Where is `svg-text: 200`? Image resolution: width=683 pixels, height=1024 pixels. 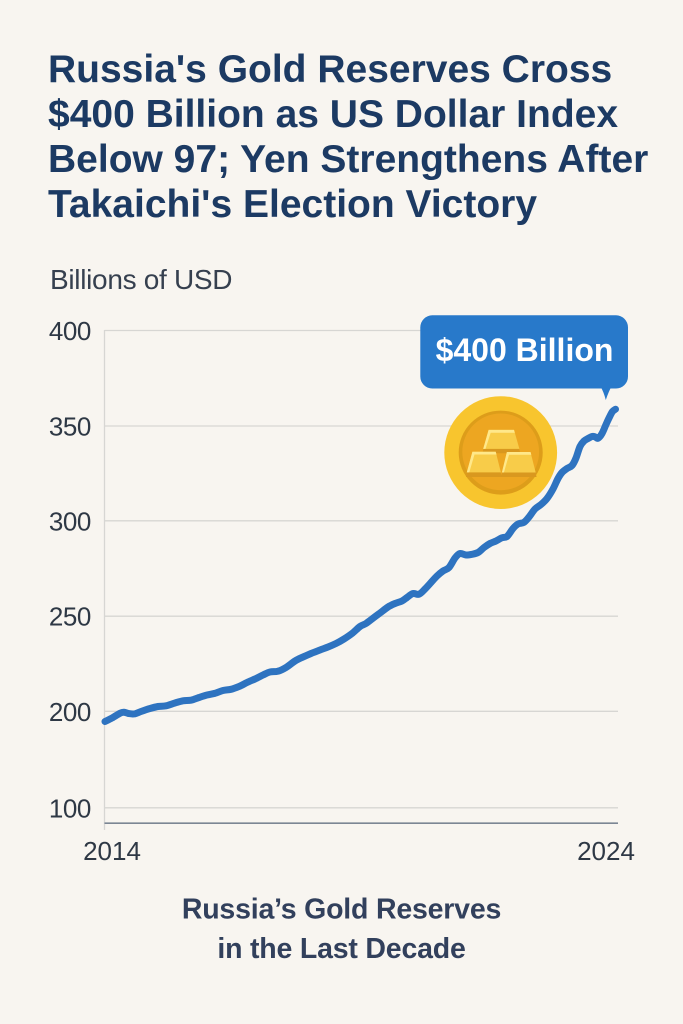 svg-text: 200 is located at coordinates (70, 712).